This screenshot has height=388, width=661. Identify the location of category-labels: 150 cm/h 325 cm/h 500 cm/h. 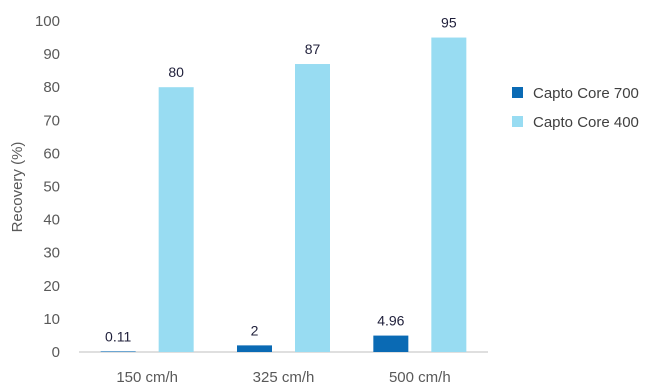
(283, 377).